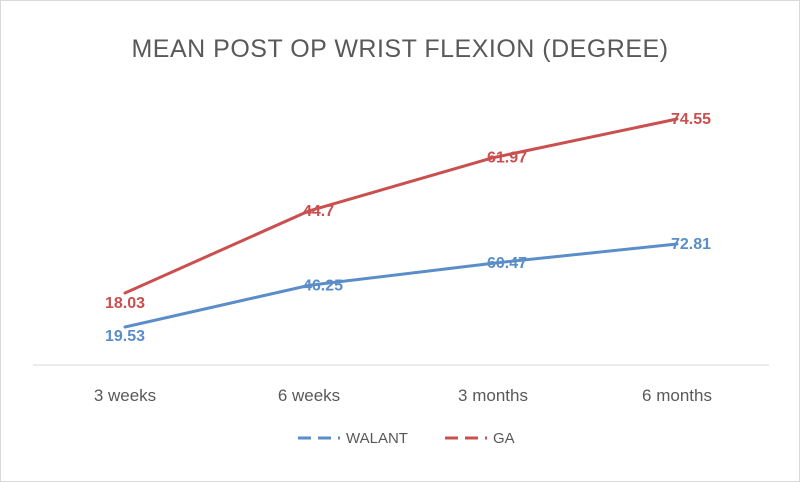  I want to click on data-label: 61.97, so click(507, 158).